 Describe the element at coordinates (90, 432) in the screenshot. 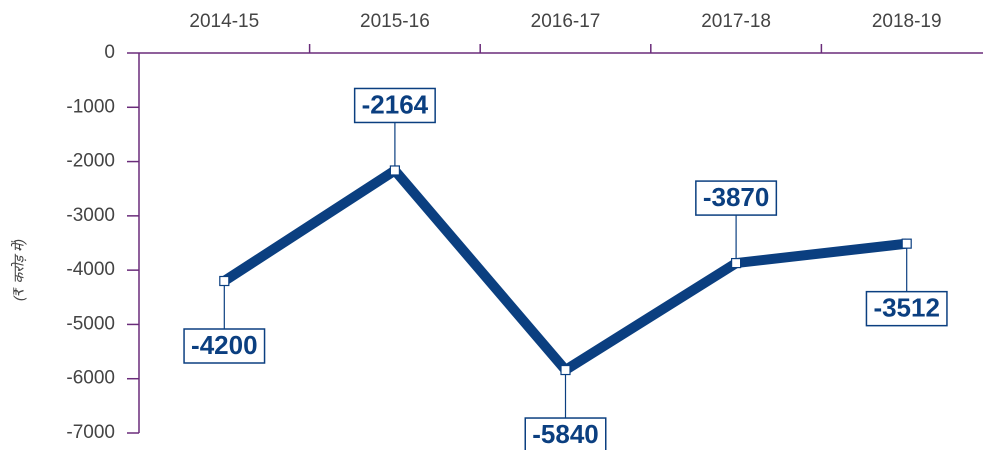

I see `y-tick-label: -7000` at that location.